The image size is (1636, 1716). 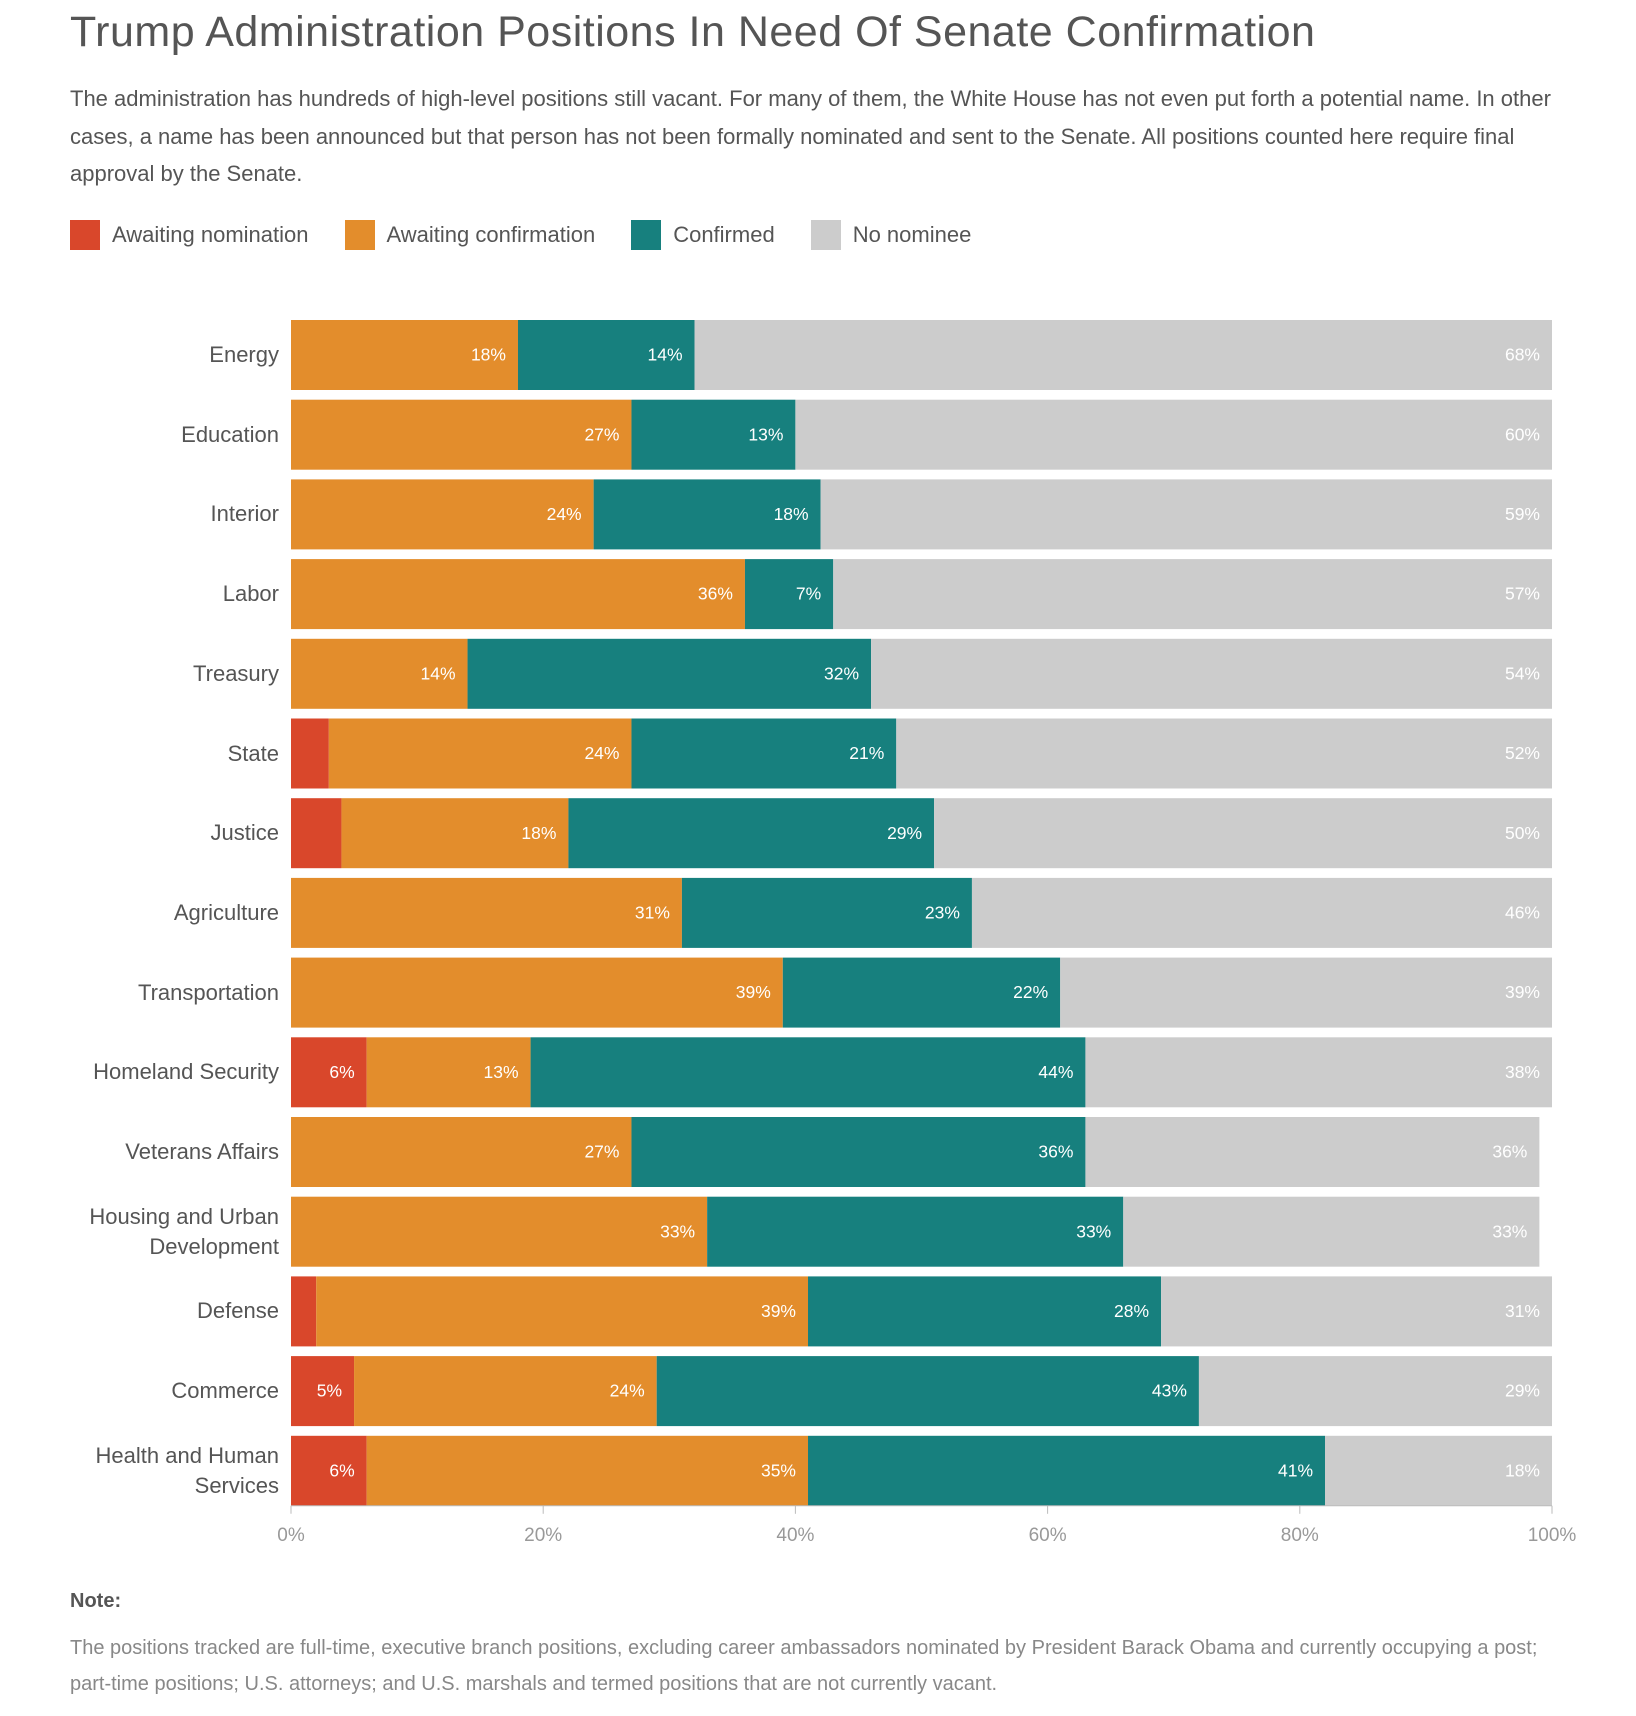 I want to click on value-label: 52%, so click(x=1522, y=753).